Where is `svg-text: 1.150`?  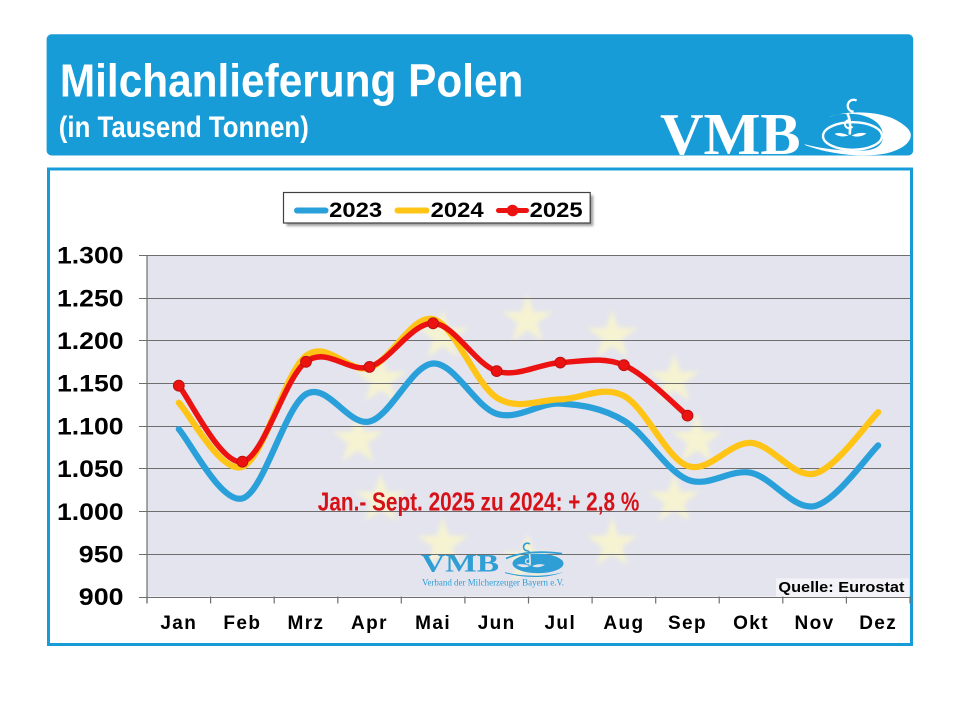
svg-text: 1.150 is located at coordinates (90, 384).